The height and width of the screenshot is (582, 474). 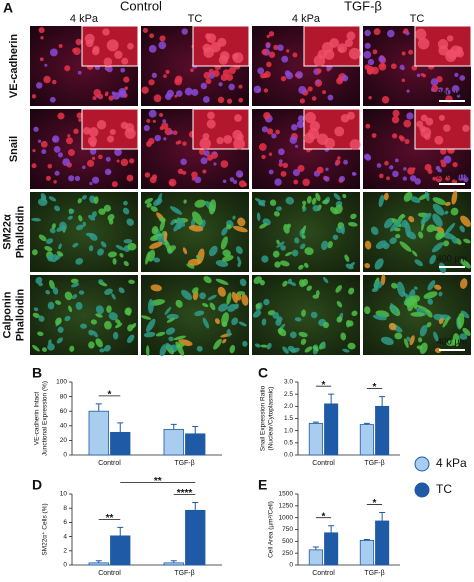 I want to click on group-label: TGF-β, so click(x=363, y=6).